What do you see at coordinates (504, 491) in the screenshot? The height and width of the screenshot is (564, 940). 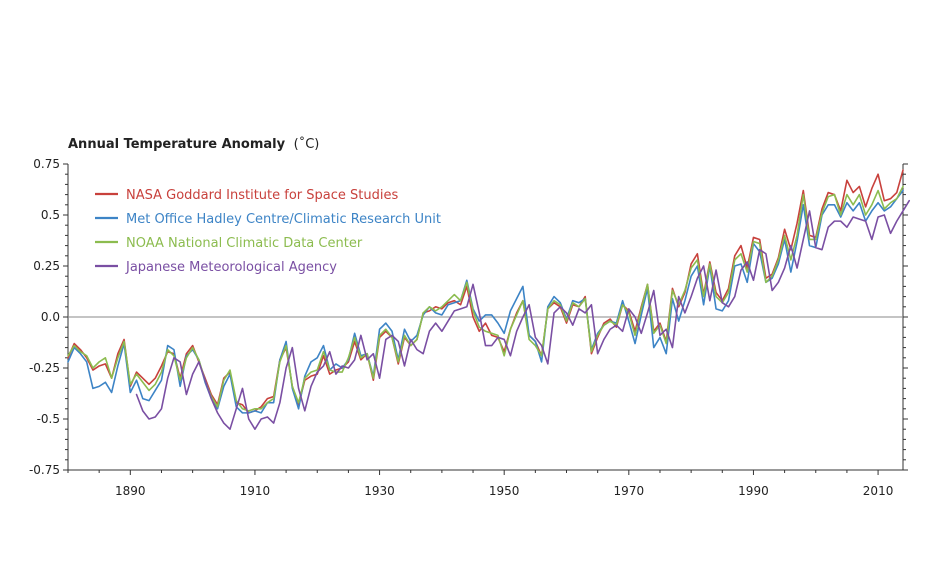 I see `x-tick-label: 1950` at bounding box center [504, 491].